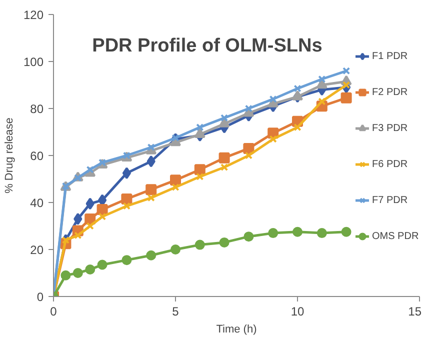 The width and height of the screenshot is (430, 347). I want to click on x-tick-label: 0, so click(54, 311).